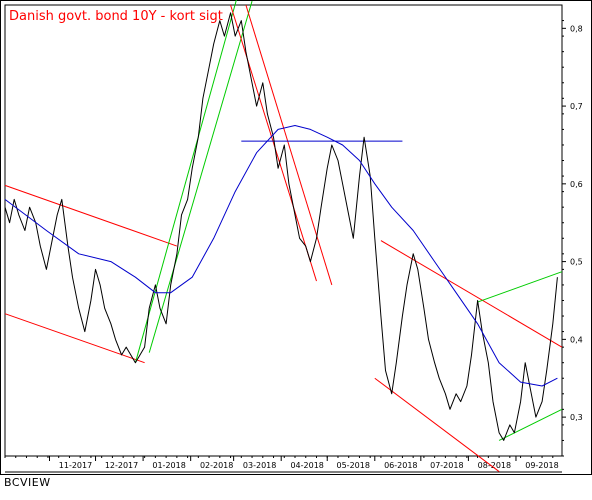 The image size is (592, 500). Describe the element at coordinates (116, 16) in the screenshot. I see `chart-title: Danish govt. bond 10Y - kort sigt` at that location.